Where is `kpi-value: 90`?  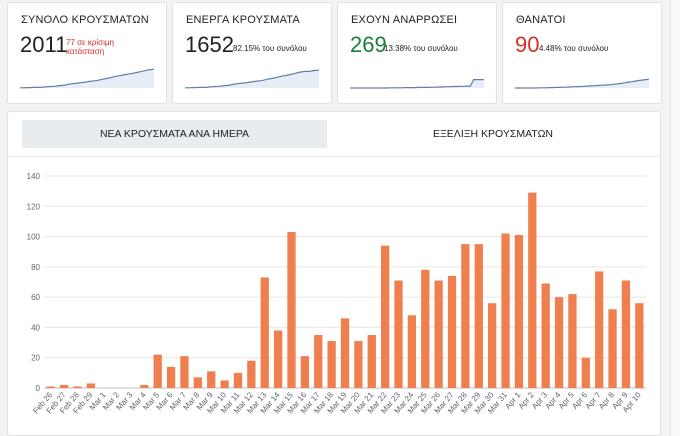 kpi-value: 90 is located at coordinates (527, 44).